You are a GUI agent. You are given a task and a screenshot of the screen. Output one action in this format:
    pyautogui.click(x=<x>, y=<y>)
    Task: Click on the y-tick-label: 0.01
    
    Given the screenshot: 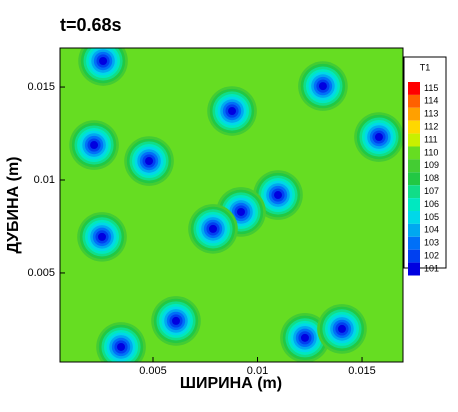 What is the action you would take?
    pyautogui.click(x=44, y=180)
    